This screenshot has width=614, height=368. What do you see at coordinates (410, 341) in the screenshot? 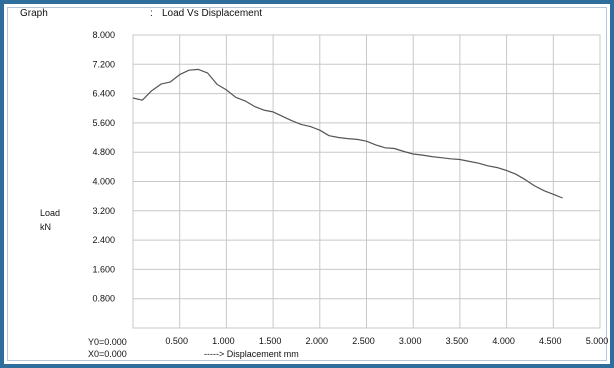
I see `x-tick-label: 3.000` at bounding box center [410, 341].